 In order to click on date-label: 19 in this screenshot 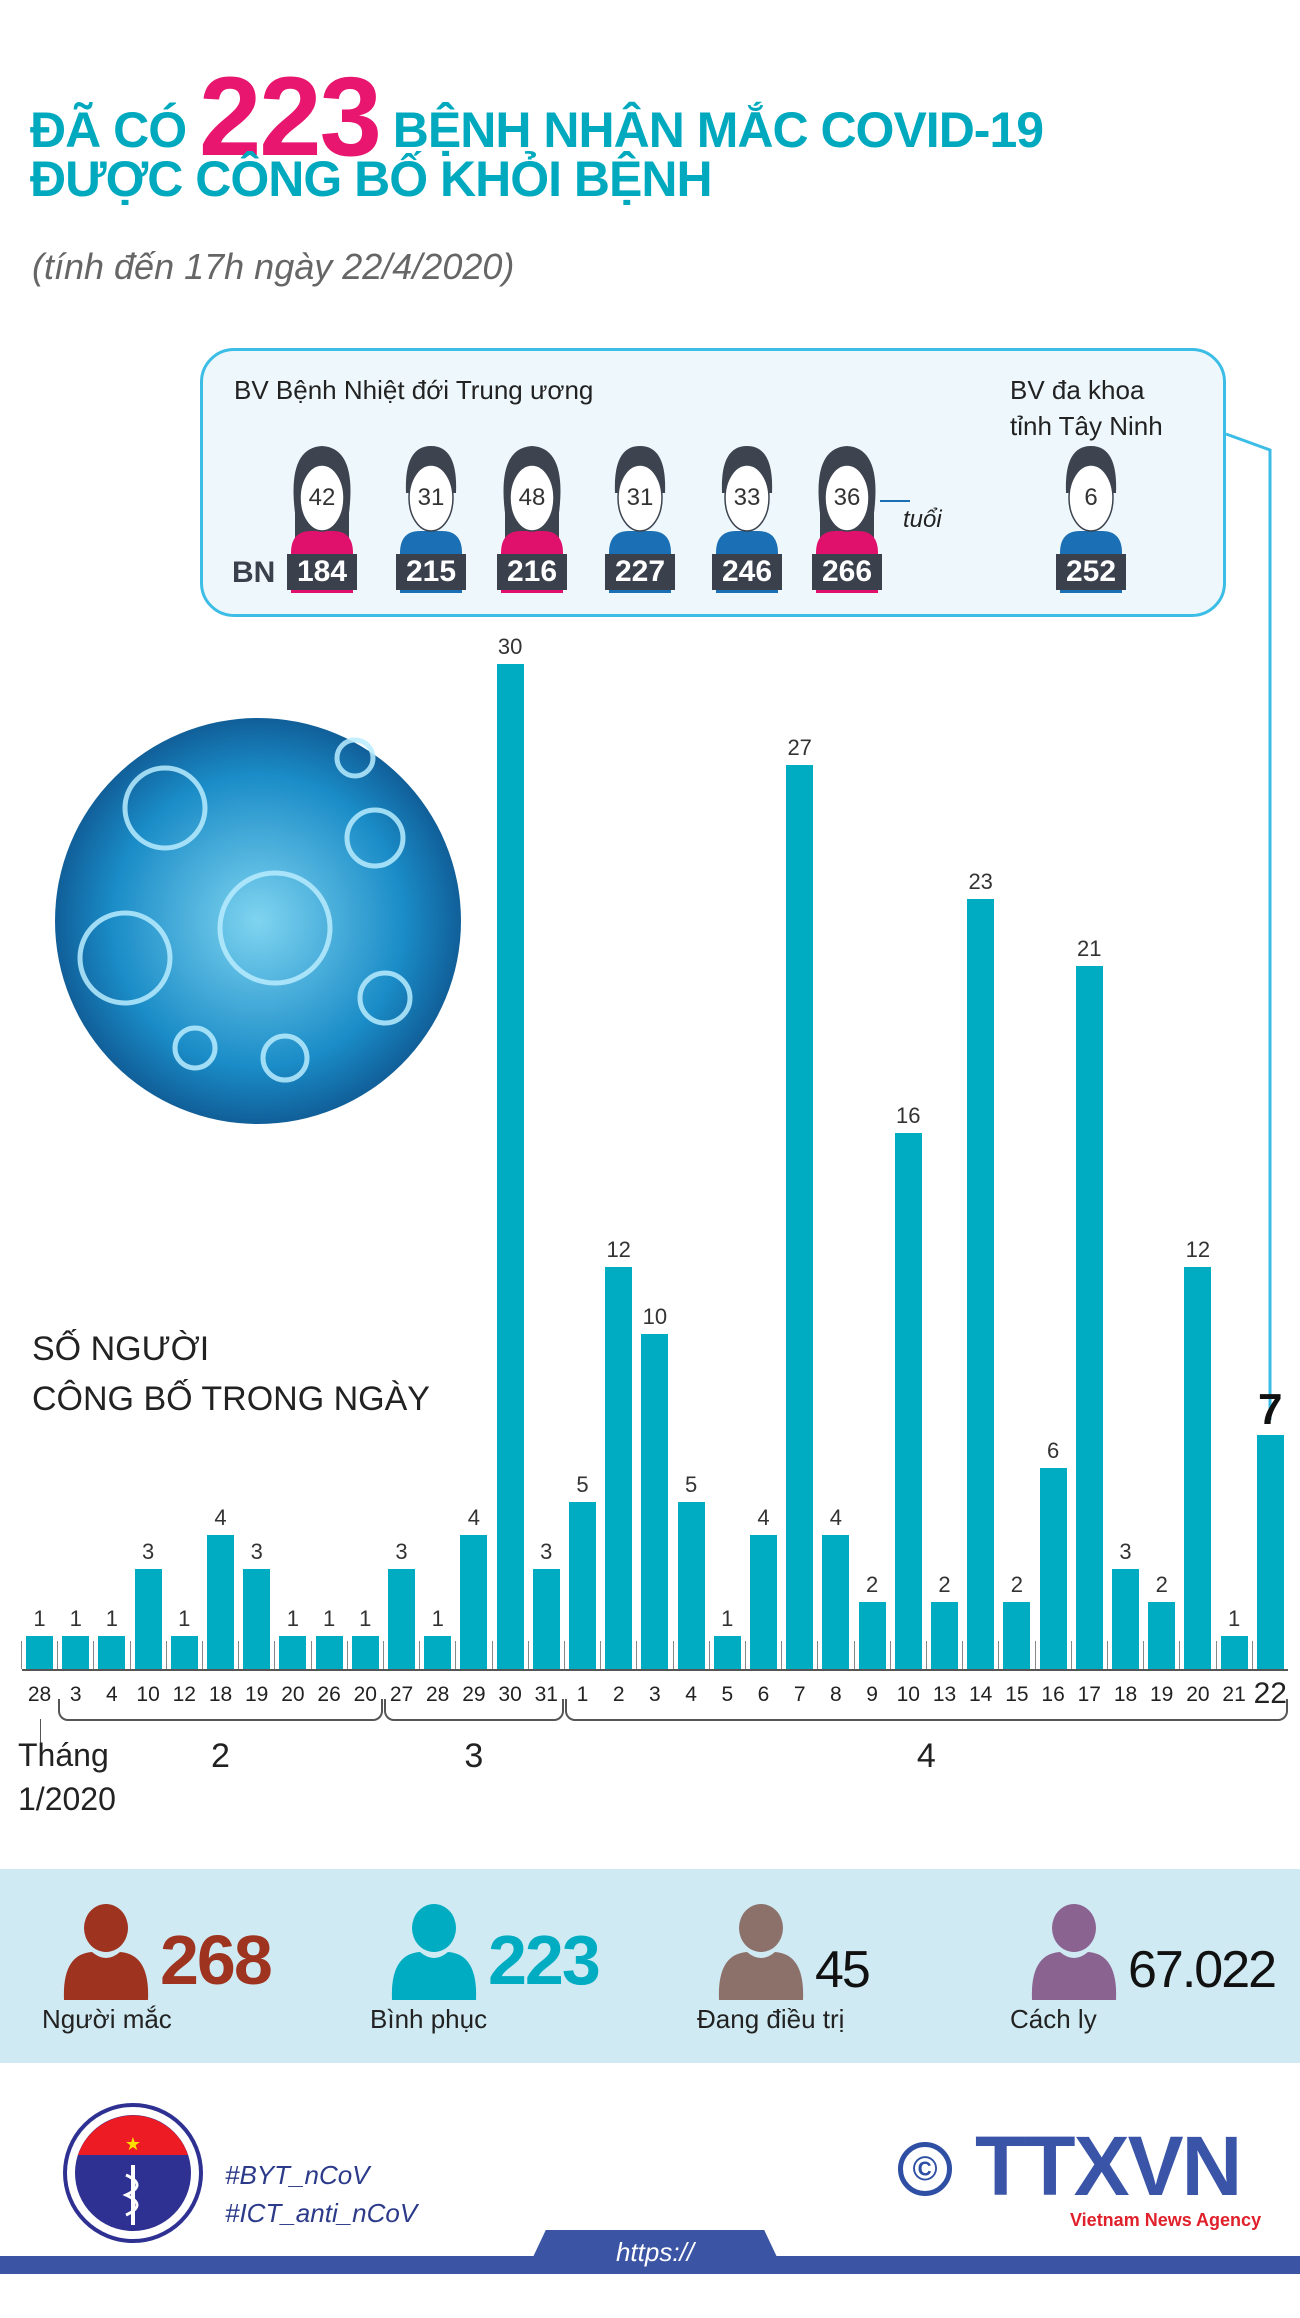, I will do `click(1162, 1694)`.